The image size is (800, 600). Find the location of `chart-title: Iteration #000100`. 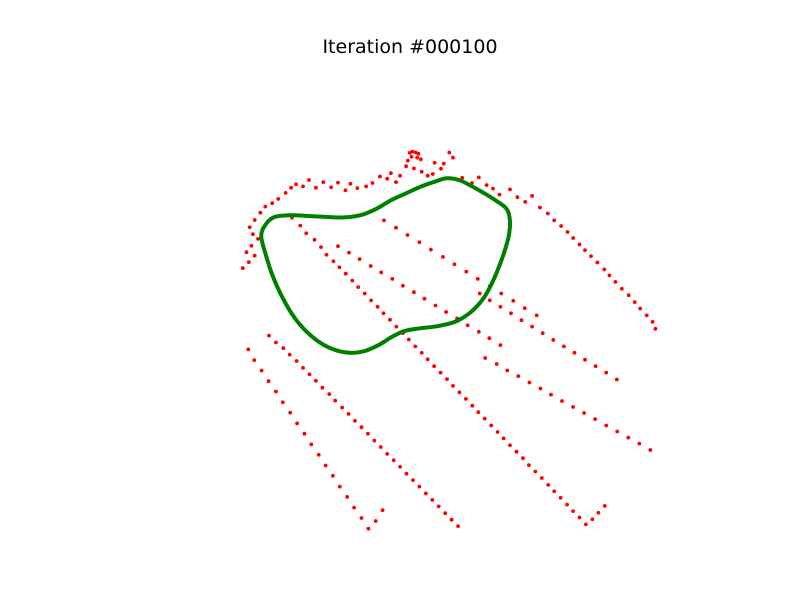

chart-title: Iteration #000100 is located at coordinates (409, 47).